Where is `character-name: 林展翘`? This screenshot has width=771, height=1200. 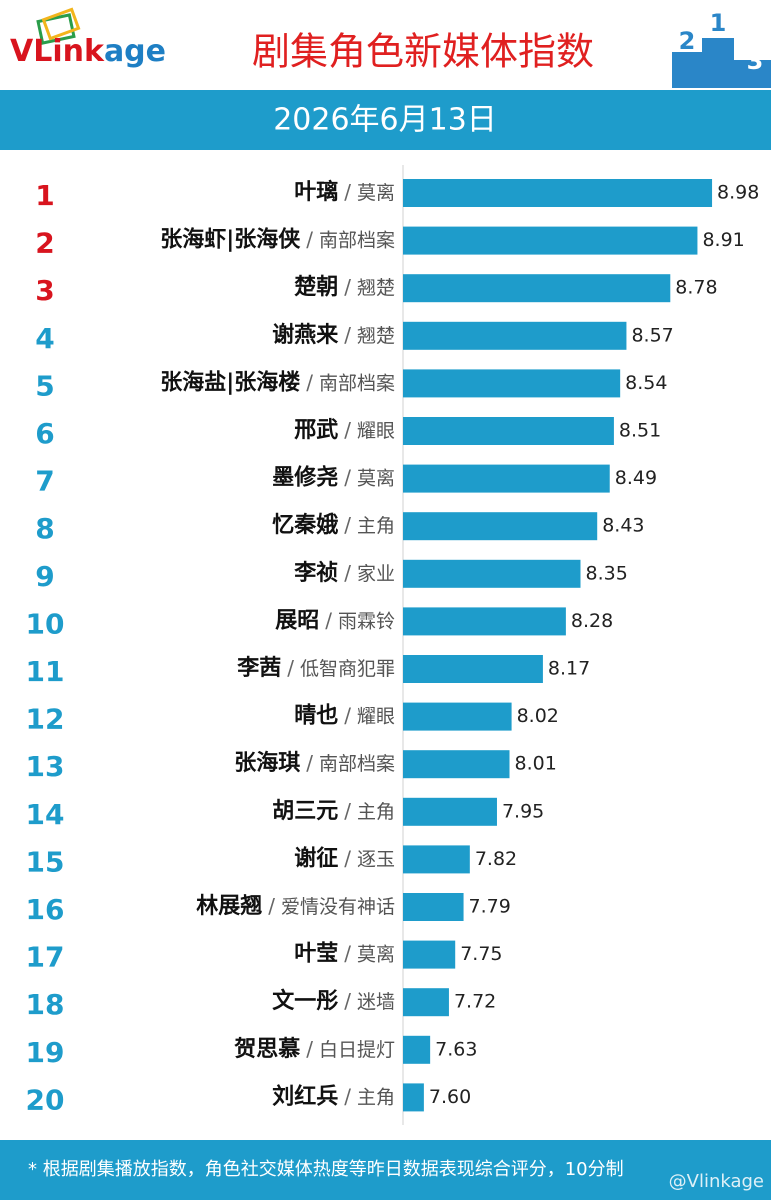
character-name: 林展翘 is located at coordinates (229, 906).